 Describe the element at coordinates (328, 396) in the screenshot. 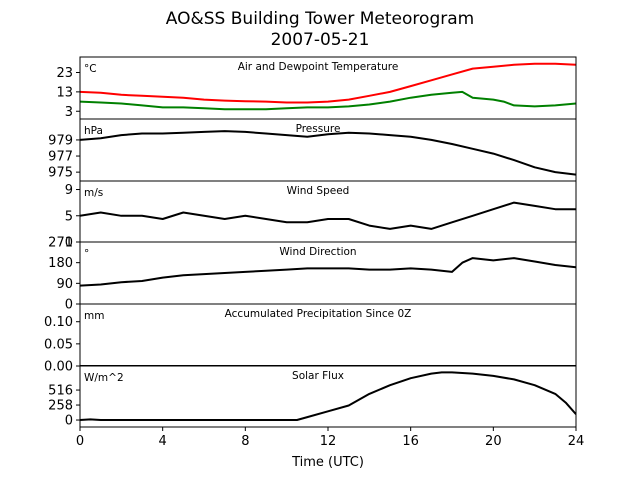

I see `panel-6-series-1-line` at that location.